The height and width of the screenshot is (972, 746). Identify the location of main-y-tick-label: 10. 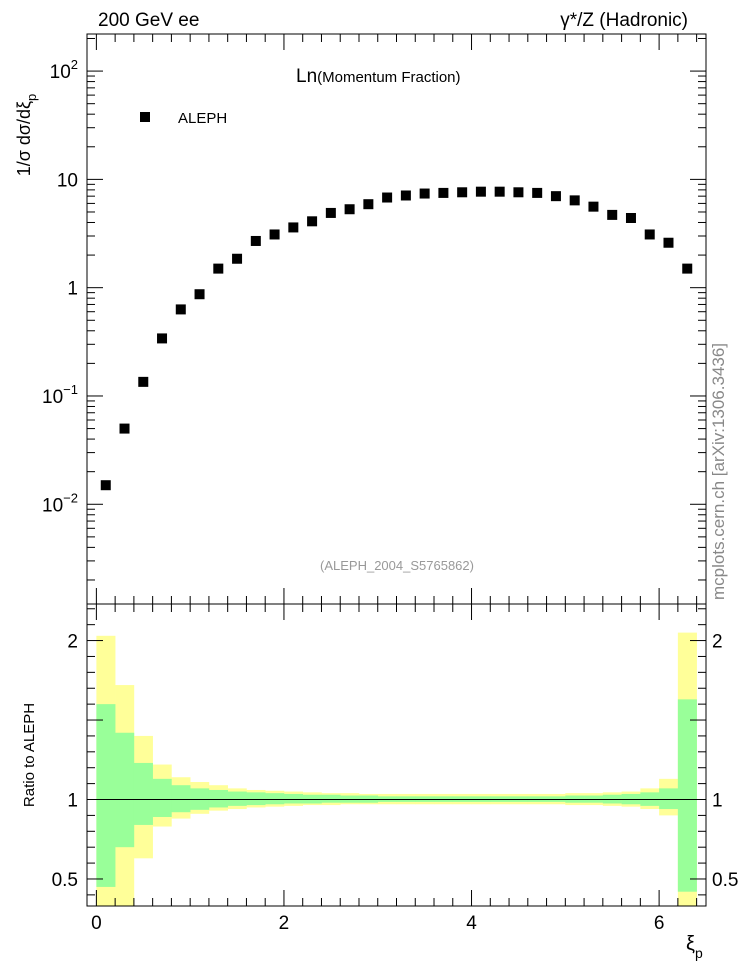
(67, 180).